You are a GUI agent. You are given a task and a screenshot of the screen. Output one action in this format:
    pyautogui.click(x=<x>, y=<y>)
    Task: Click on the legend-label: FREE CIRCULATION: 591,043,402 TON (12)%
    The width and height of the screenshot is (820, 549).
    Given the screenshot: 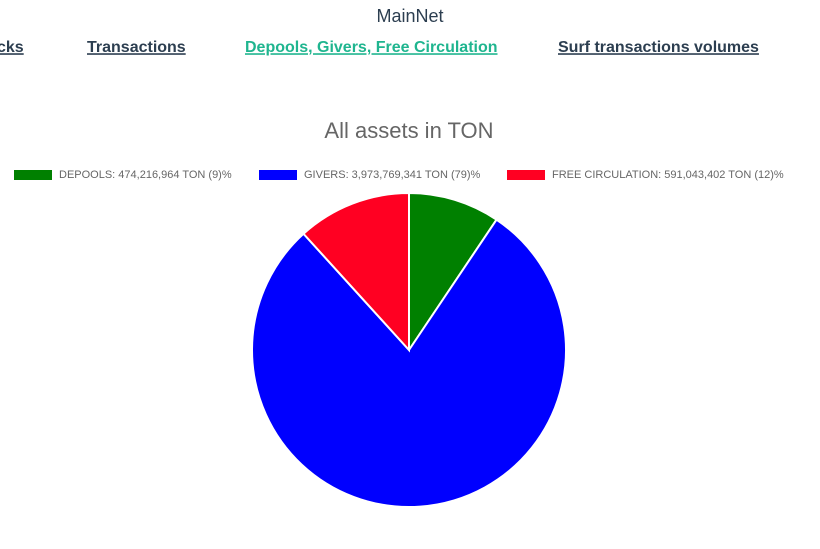 What is the action you would take?
    pyautogui.click(x=668, y=175)
    